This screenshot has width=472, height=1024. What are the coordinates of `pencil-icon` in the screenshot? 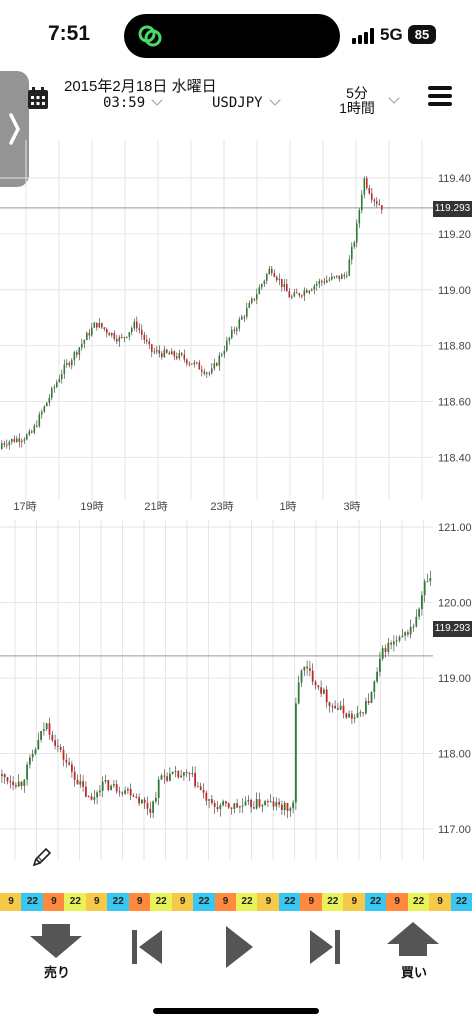 It's located at (42, 857).